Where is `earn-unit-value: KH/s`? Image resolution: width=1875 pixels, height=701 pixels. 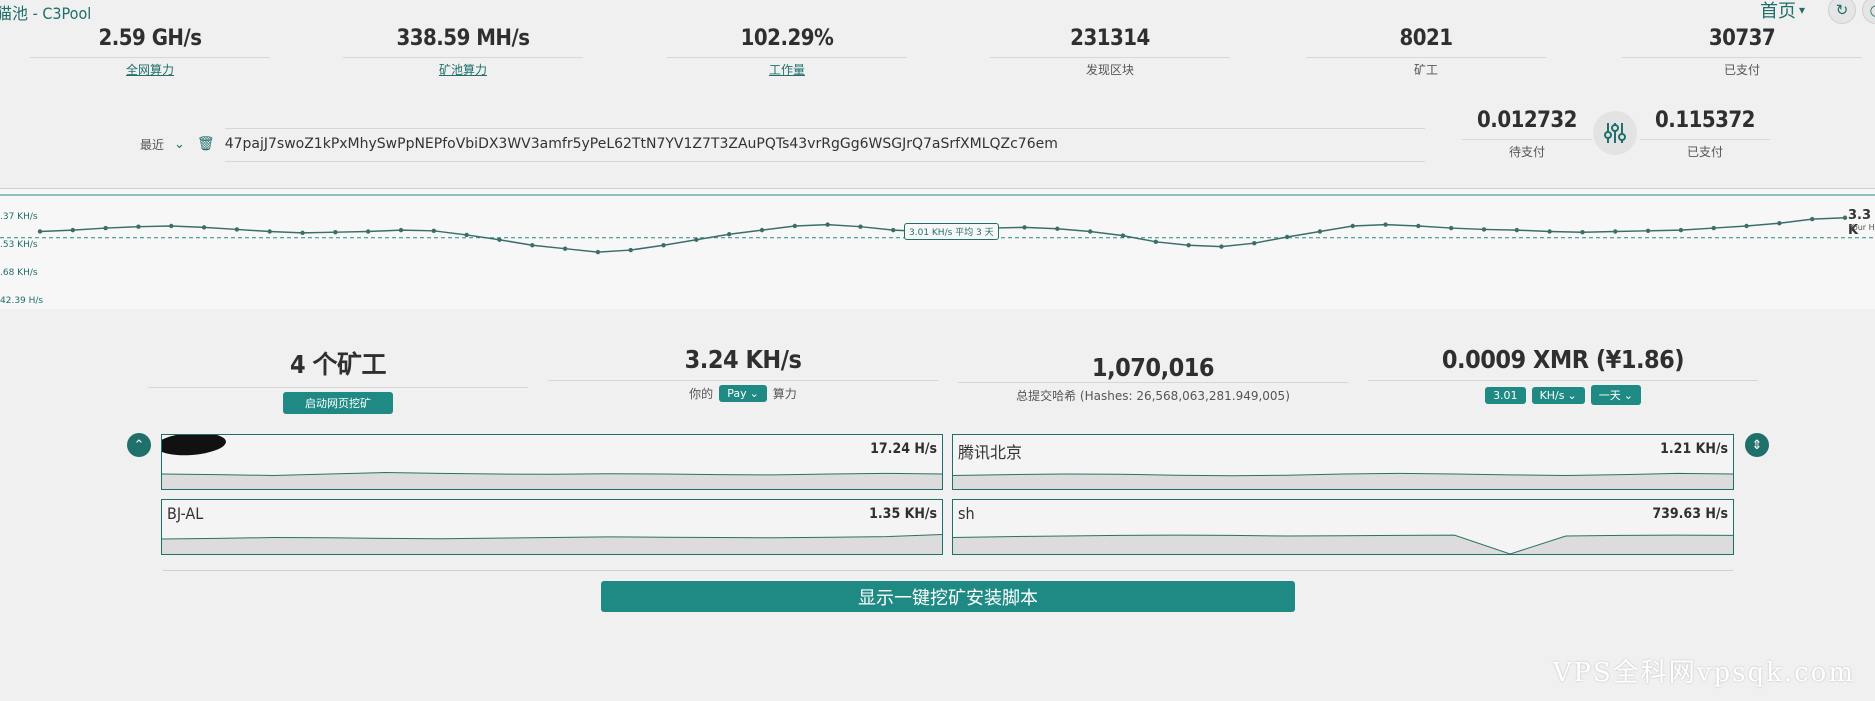
earn-unit-value: KH/s is located at coordinates (1552, 395).